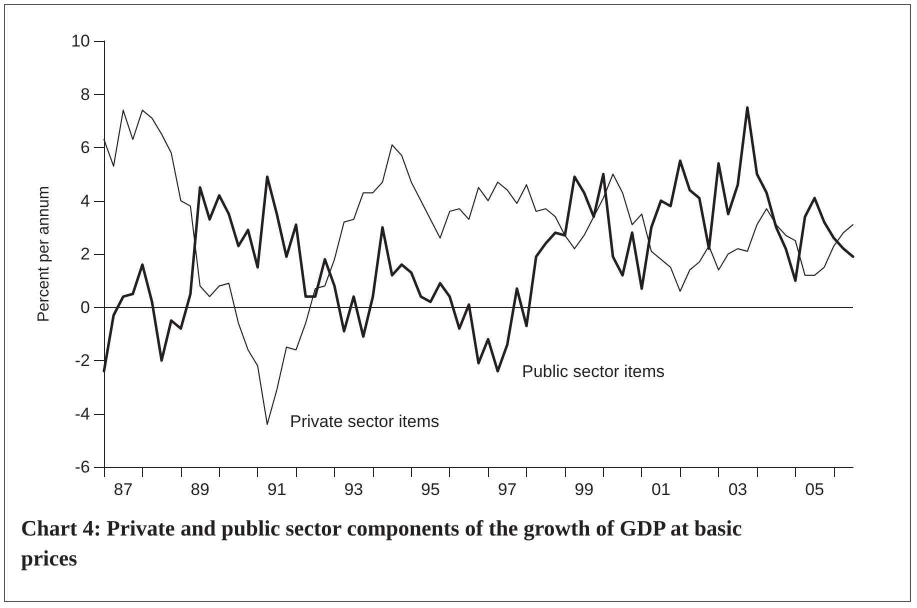 Image resolution: width=917 pixels, height=608 pixels. What do you see at coordinates (82, 360) in the screenshot?
I see `y-tick-label: -2` at bounding box center [82, 360].